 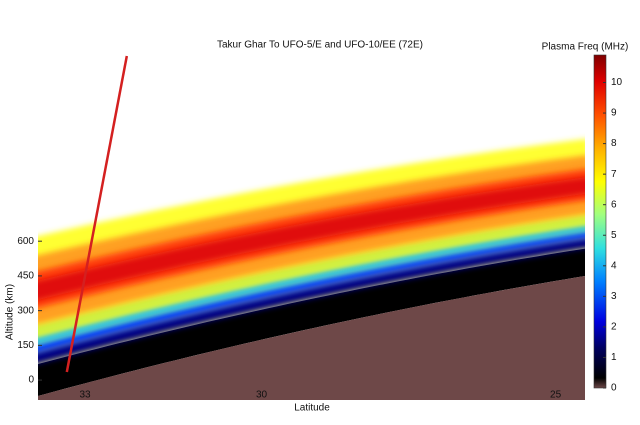 I want to click on colorbar-tick-label: 10, so click(x=617, y=82).